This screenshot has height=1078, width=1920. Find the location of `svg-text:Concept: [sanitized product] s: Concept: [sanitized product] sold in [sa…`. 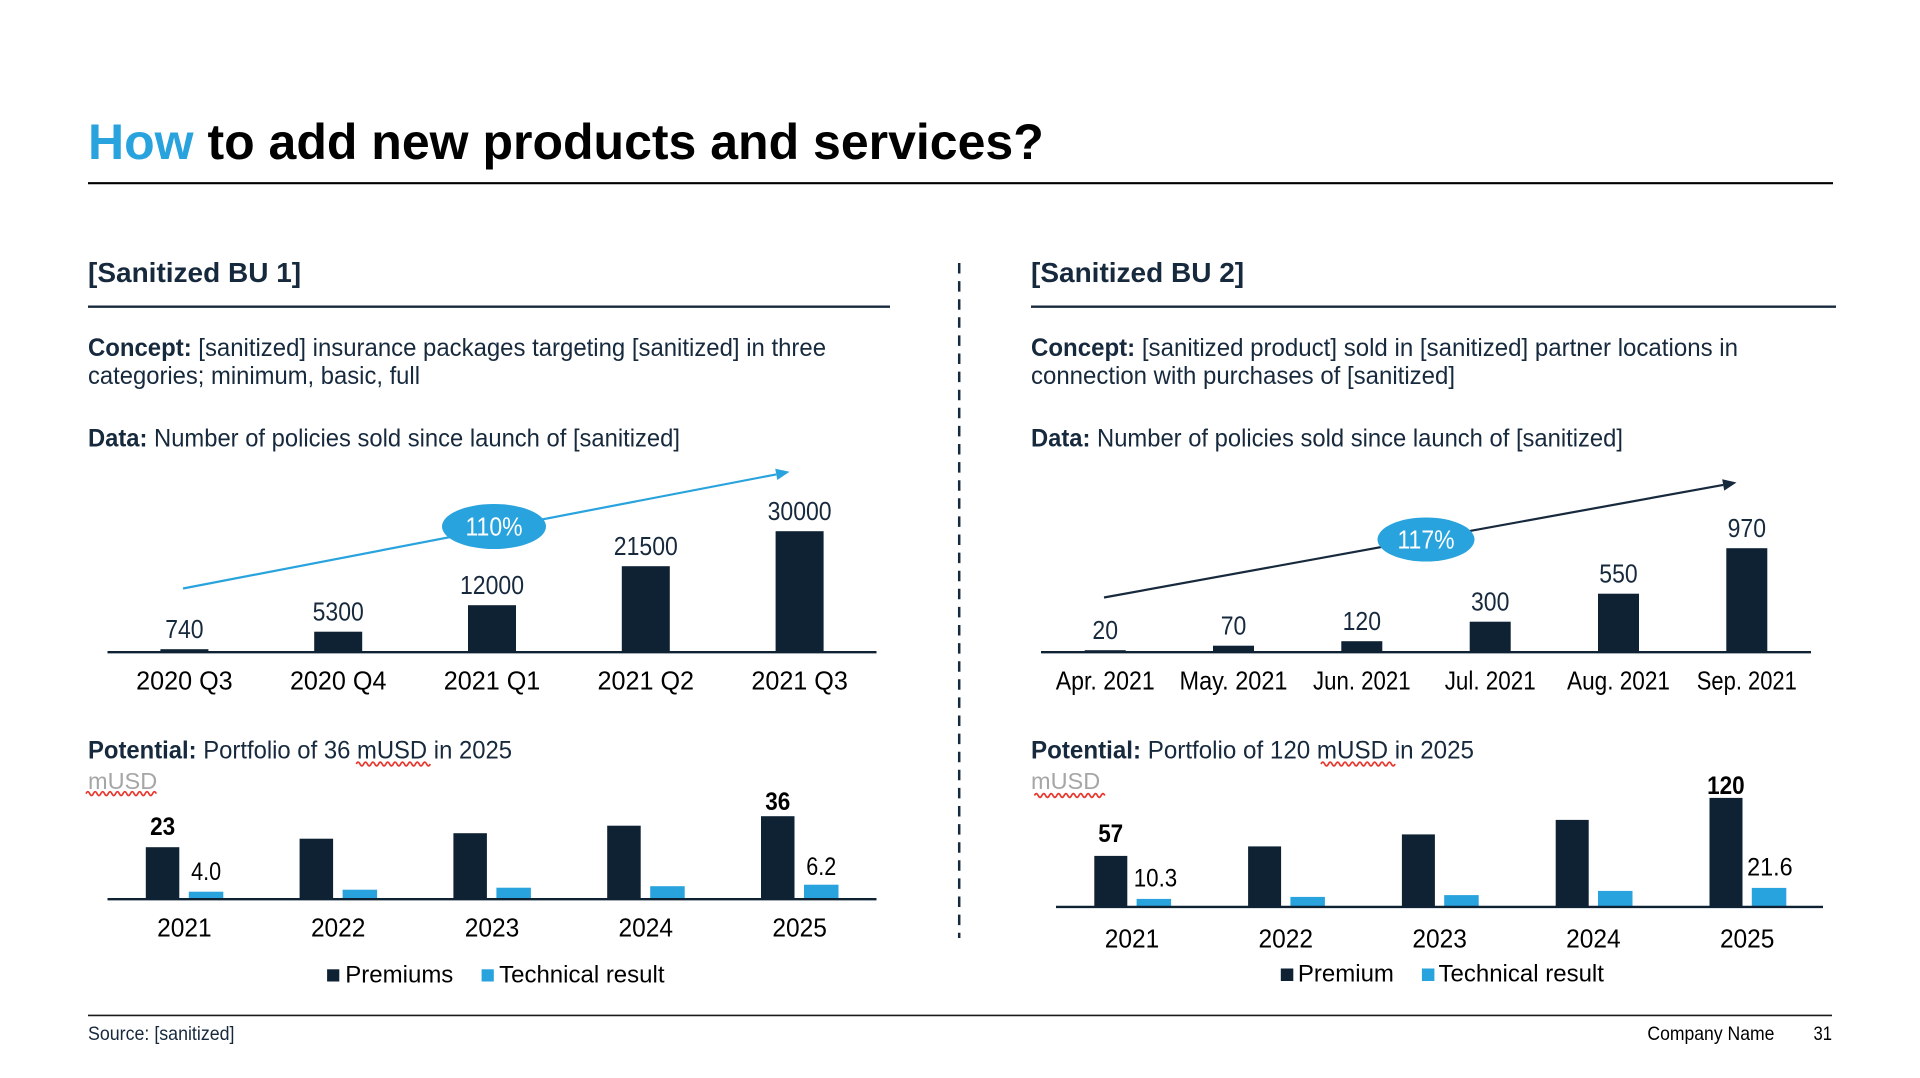

svg-text:Concept: [sanitized product] s: Concept: [sanitized product] sold in [sa… is located at coordinates (1384, 348).